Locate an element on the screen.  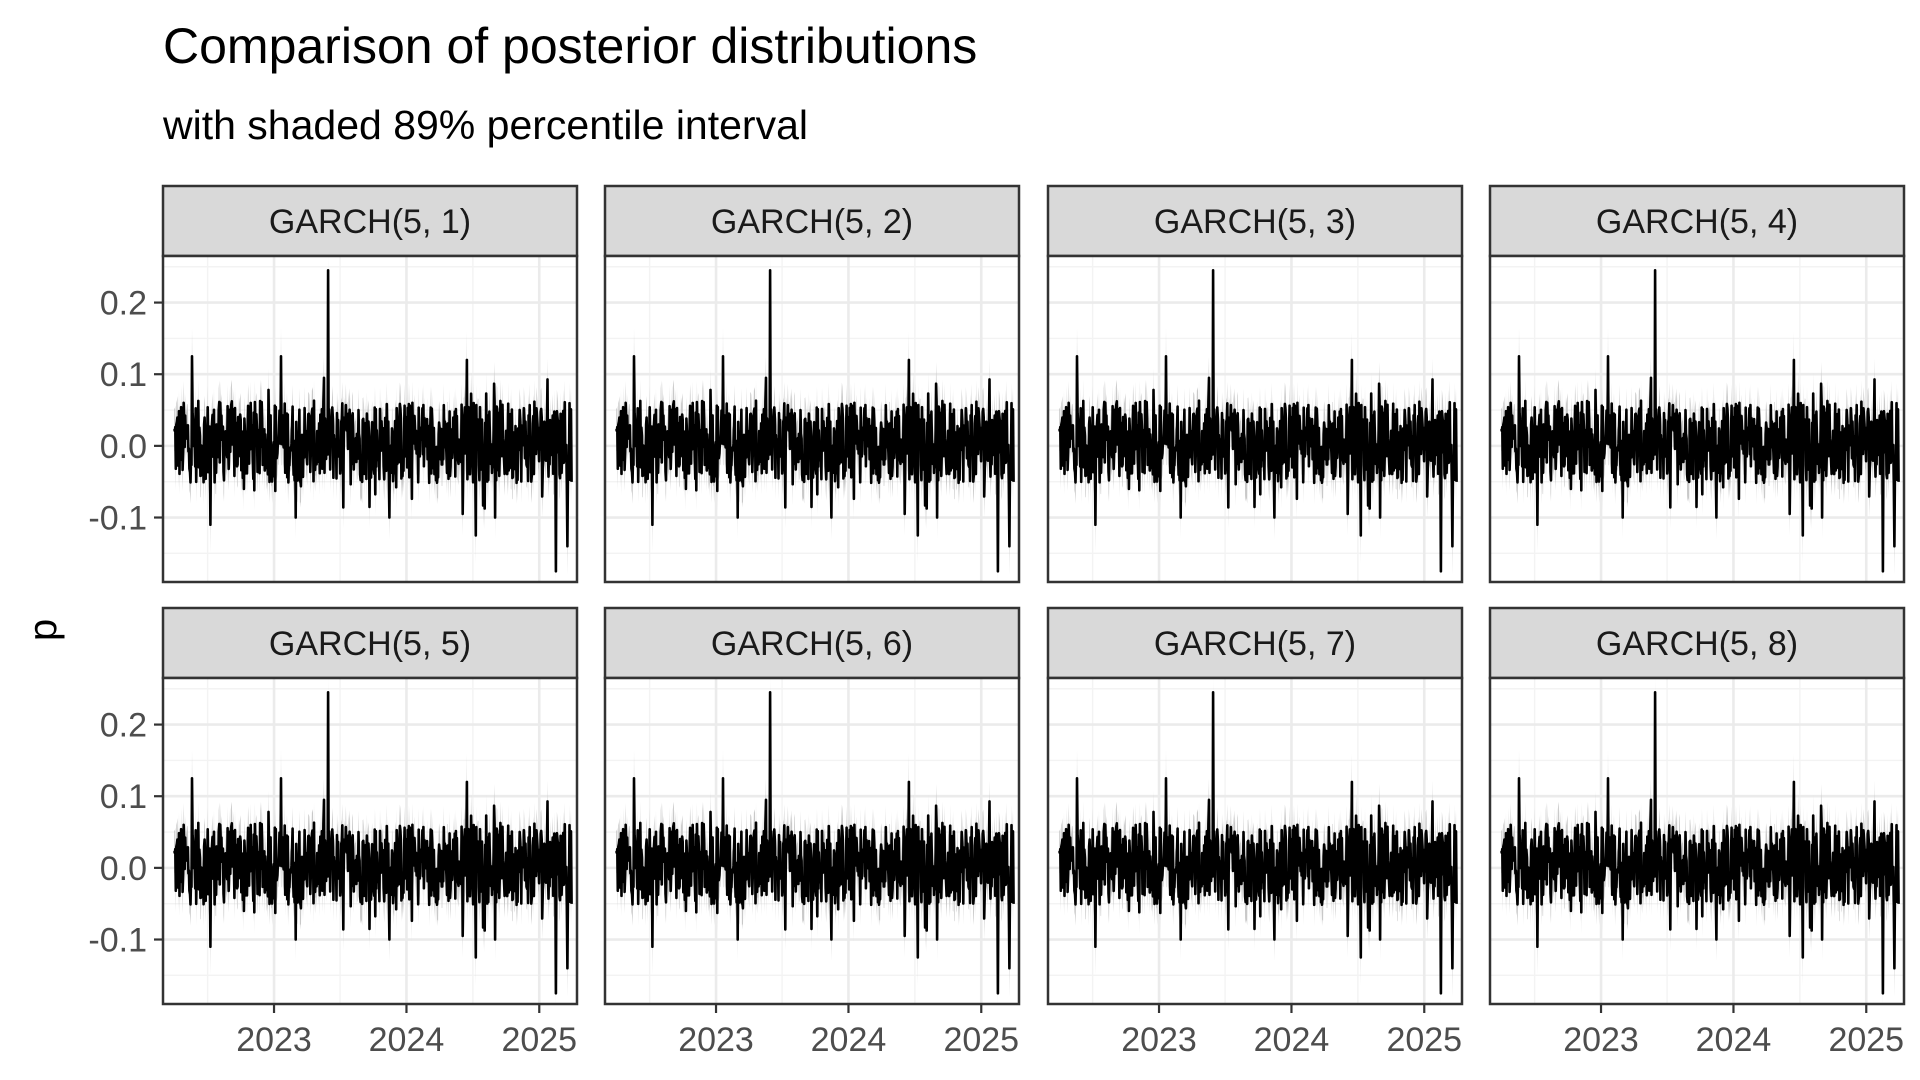
facet-panel: GARCH(5, 7) 2023 2024 2025 is located at coordinates (1255, 832).